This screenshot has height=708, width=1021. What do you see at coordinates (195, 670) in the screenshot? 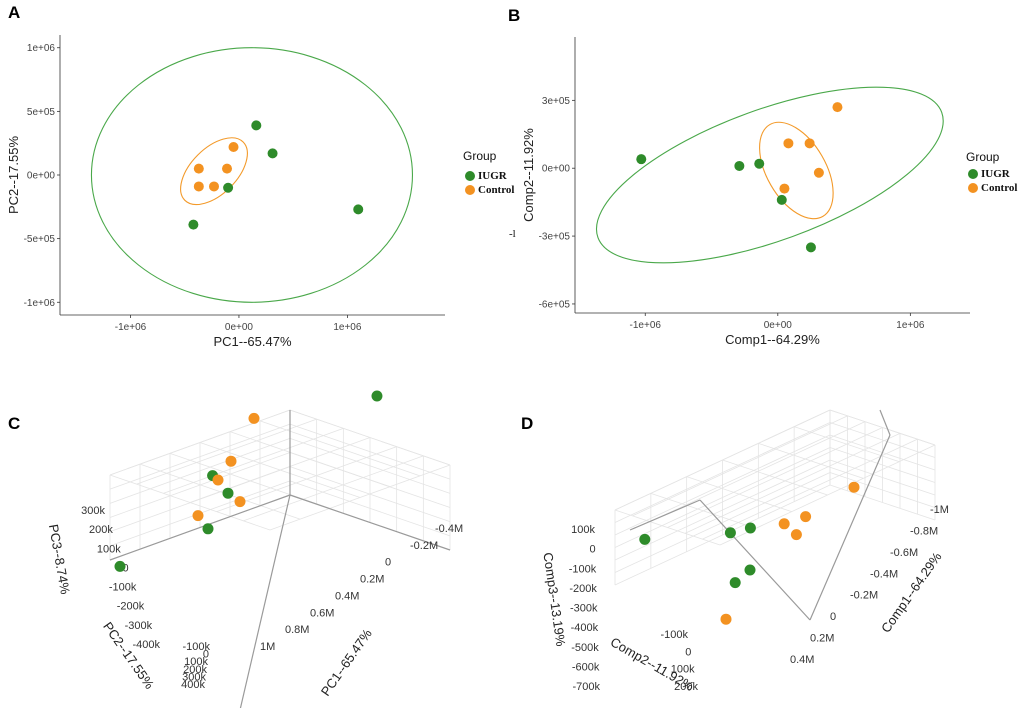
I see `c-y-tick: 200k` at bounding box center [195, 670].